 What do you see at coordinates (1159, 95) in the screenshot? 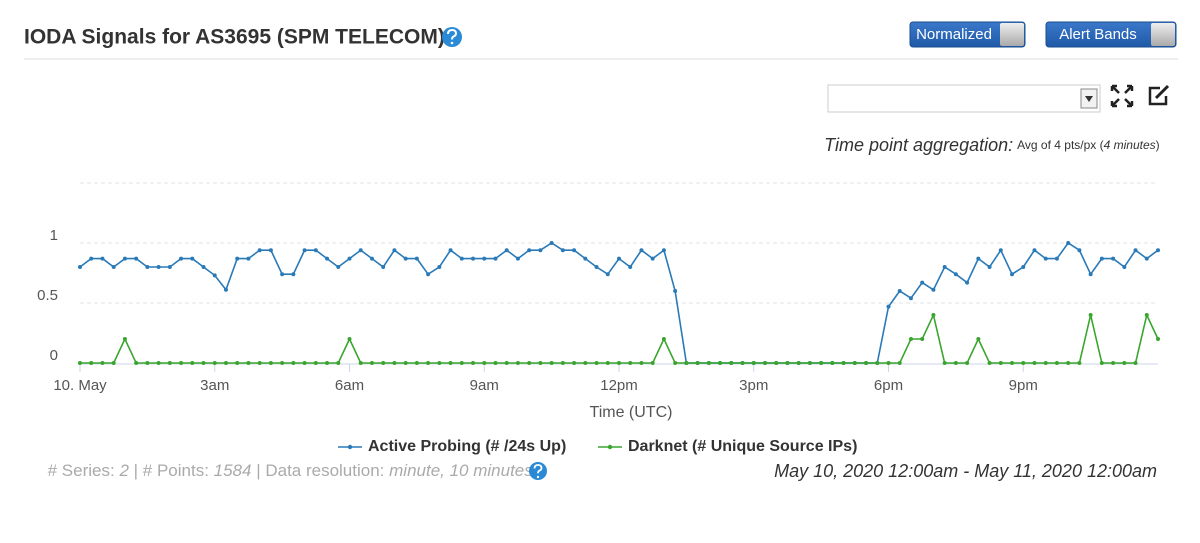
I see `edit-icon` at bounding box center [1159, 95].